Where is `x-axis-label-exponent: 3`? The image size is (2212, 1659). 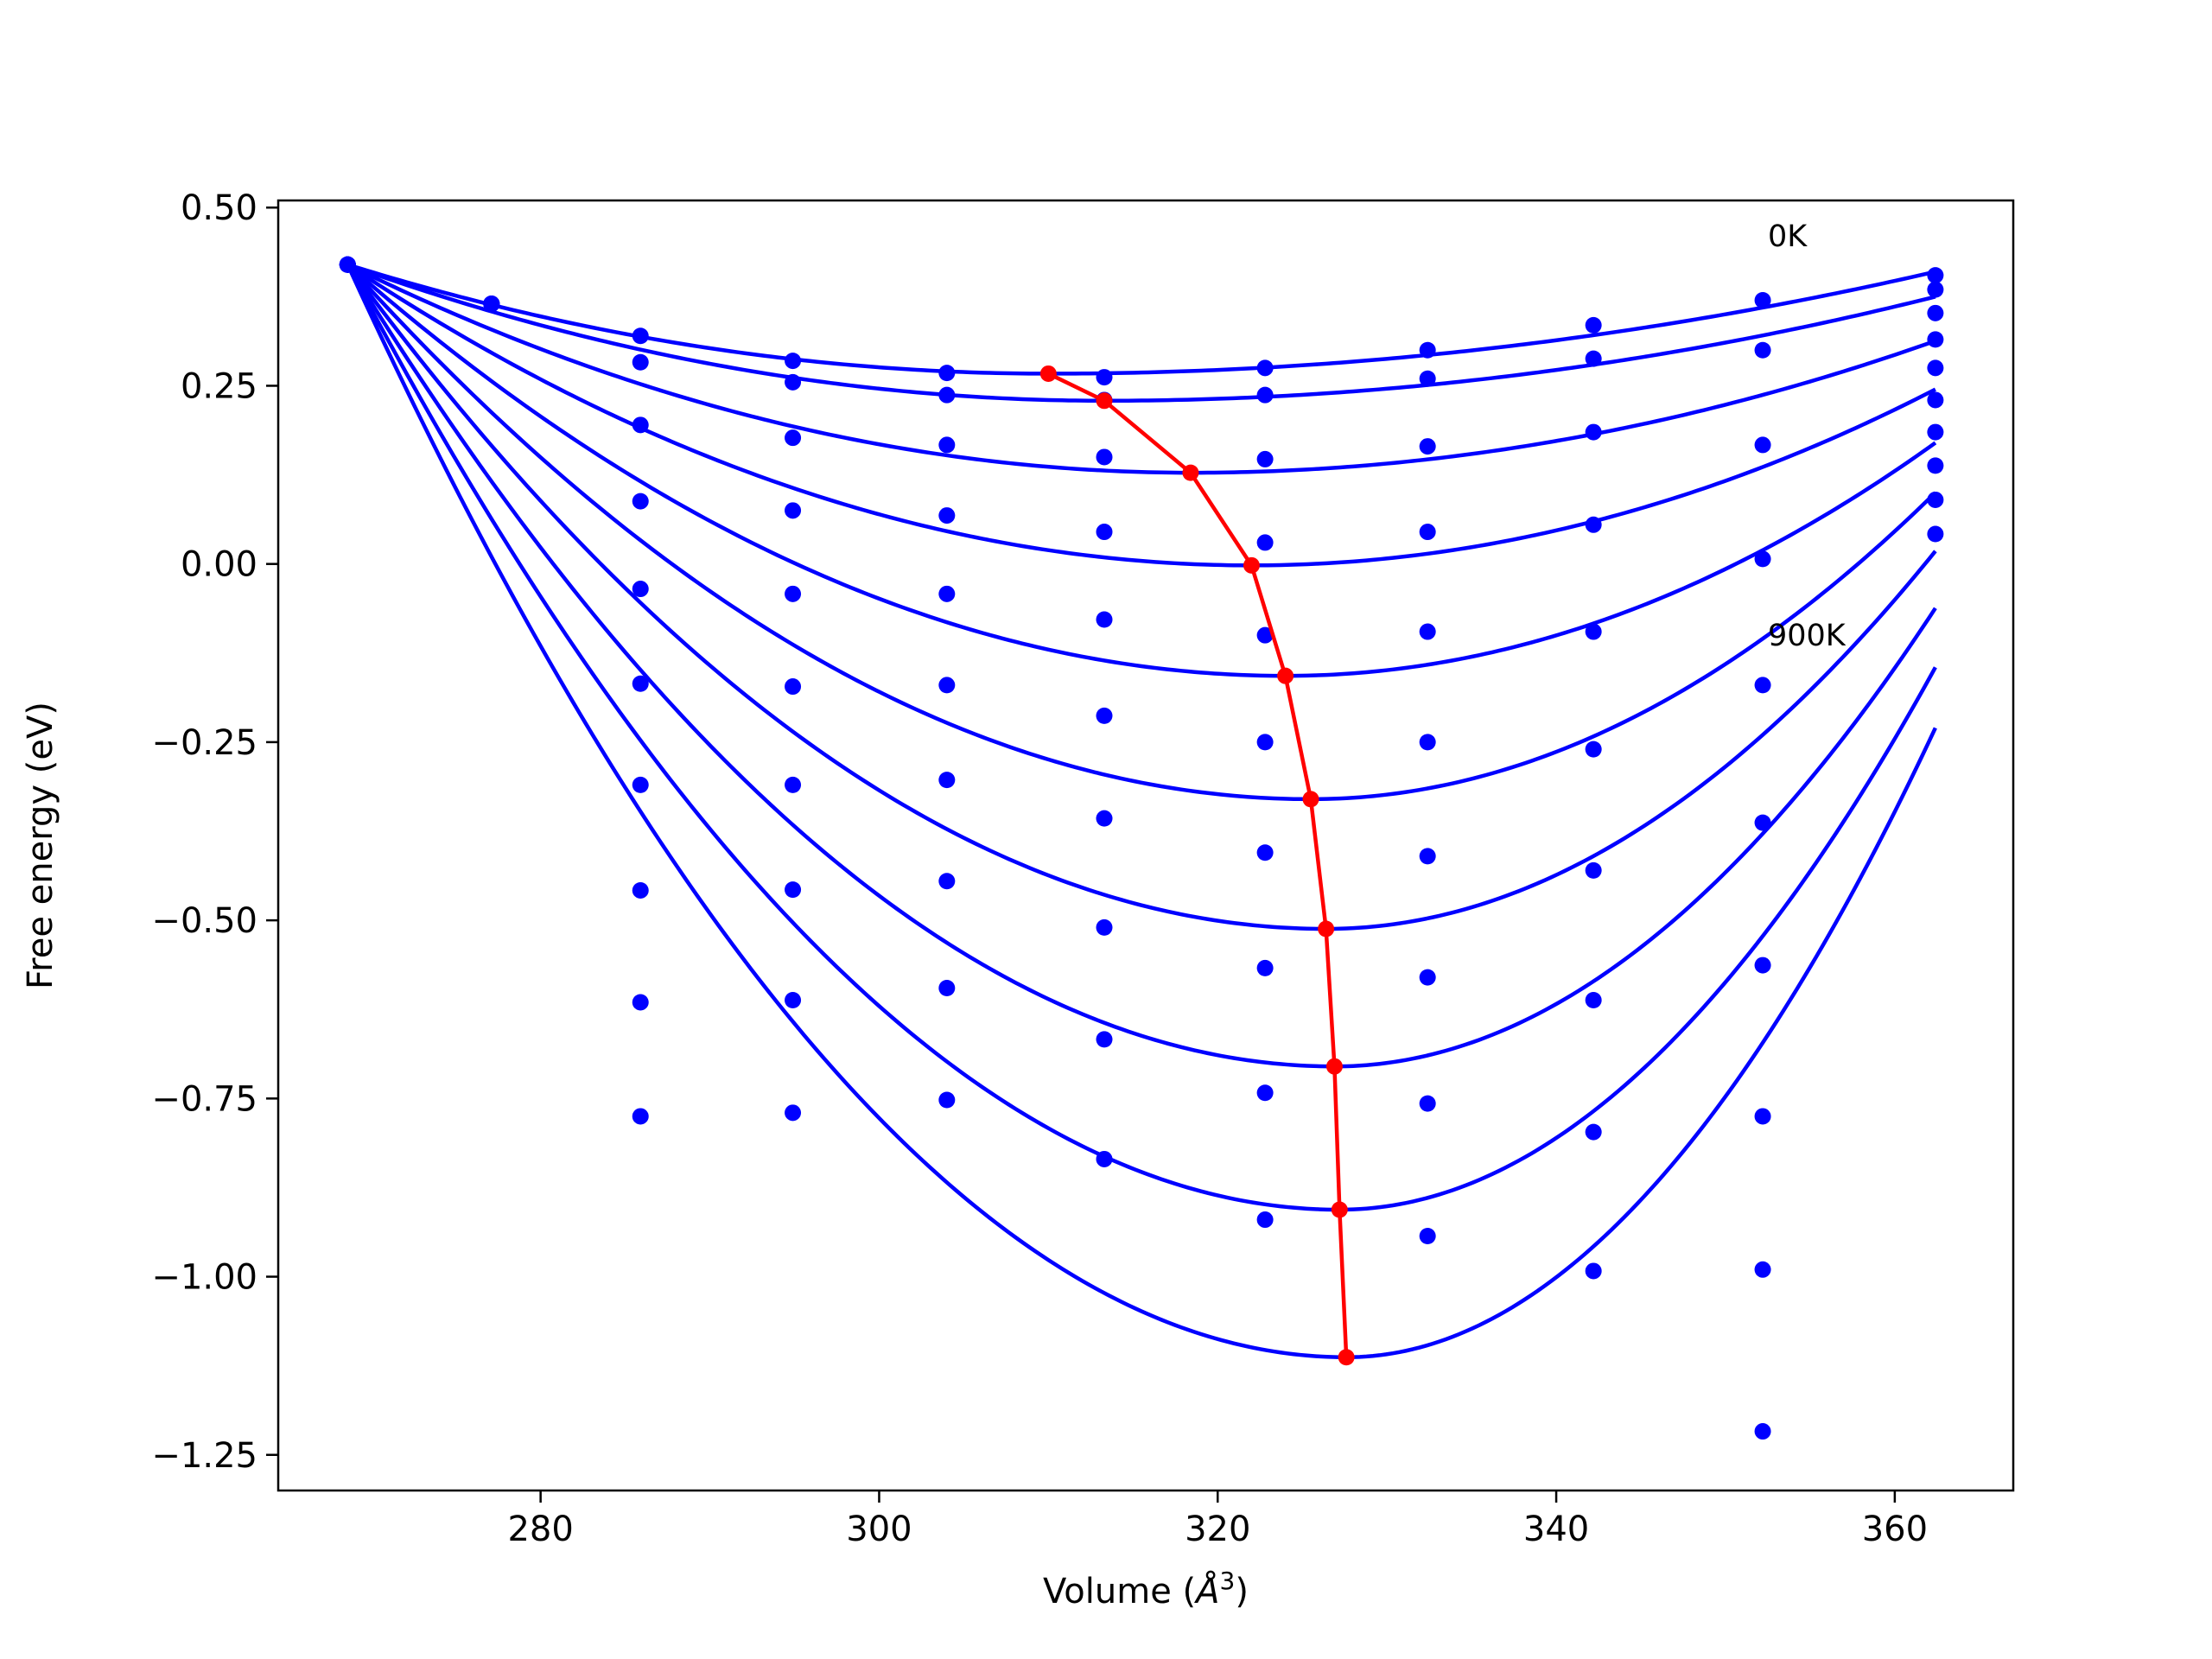 x-axis-label-exponent: 3 is located at coordinates (1228, 1581).